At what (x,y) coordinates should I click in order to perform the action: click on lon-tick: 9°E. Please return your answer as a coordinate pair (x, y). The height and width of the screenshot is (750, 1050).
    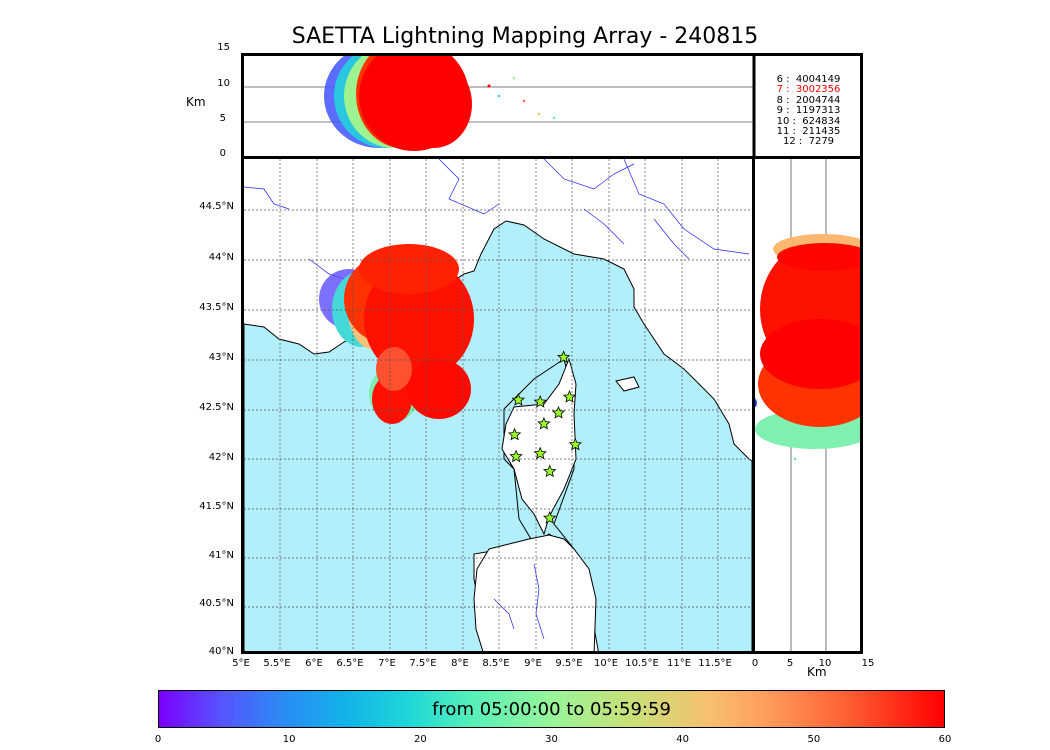
    Looking at the image, I should click on (533, 663).